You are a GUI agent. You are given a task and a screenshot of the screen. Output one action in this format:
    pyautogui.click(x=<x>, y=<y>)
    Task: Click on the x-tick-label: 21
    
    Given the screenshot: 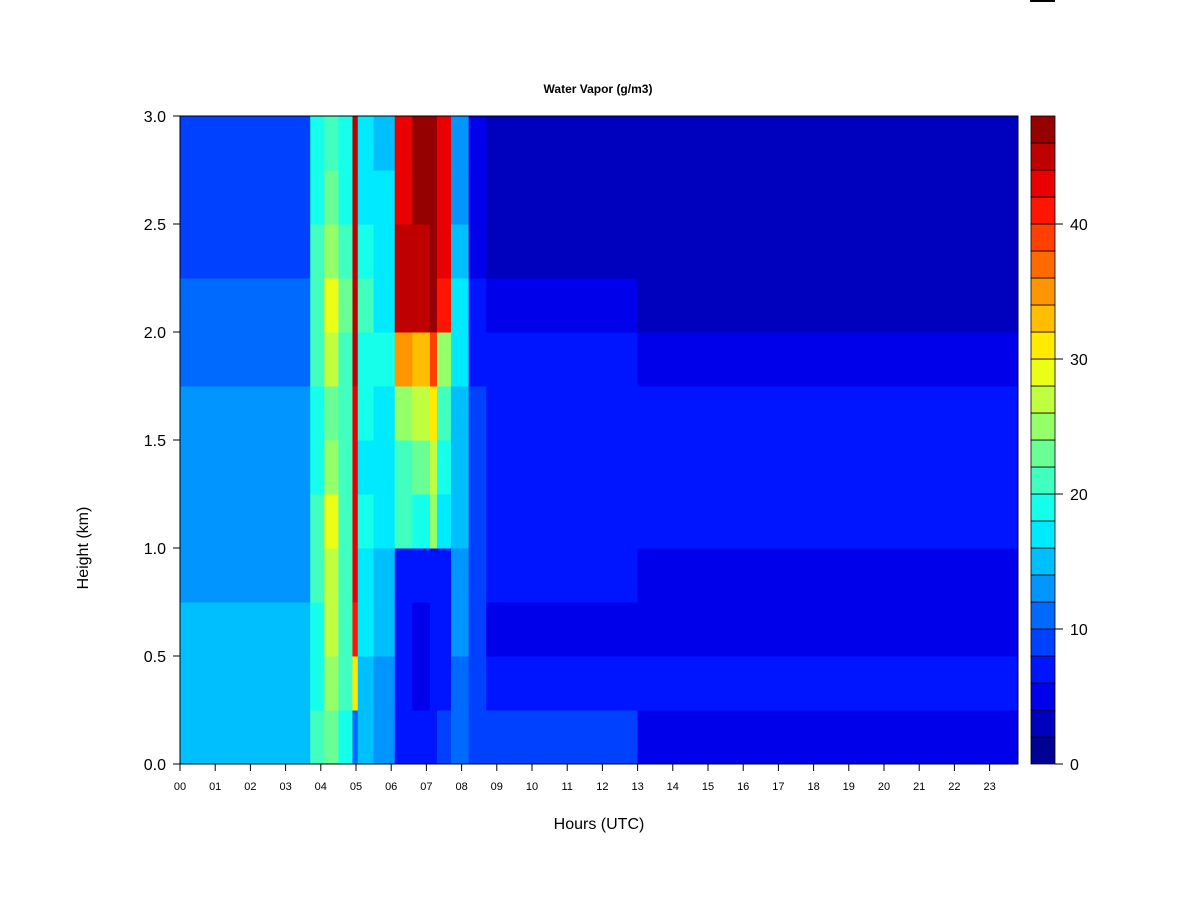 What is the action you would take?
    pyautogui.click(x=919, y=787)
    